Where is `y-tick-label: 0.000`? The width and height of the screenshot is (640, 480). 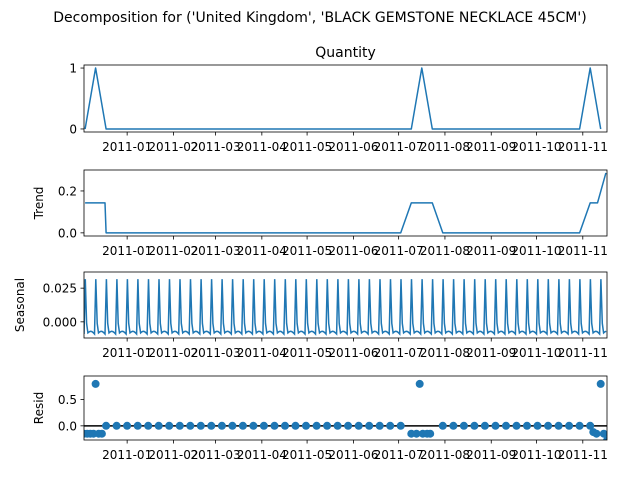 y-tick-label: 0.000 is located at coordinates (60, 322).